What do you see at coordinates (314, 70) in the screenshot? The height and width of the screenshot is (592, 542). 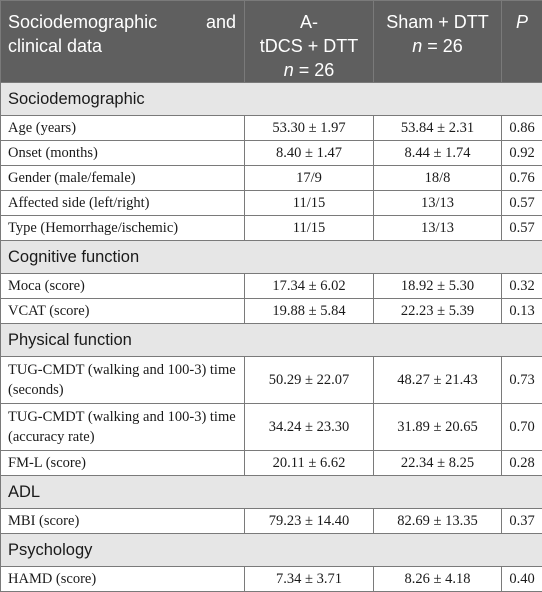 I see `header-a-tdcs-n-value: = 26` at bounding box center [314, 70].